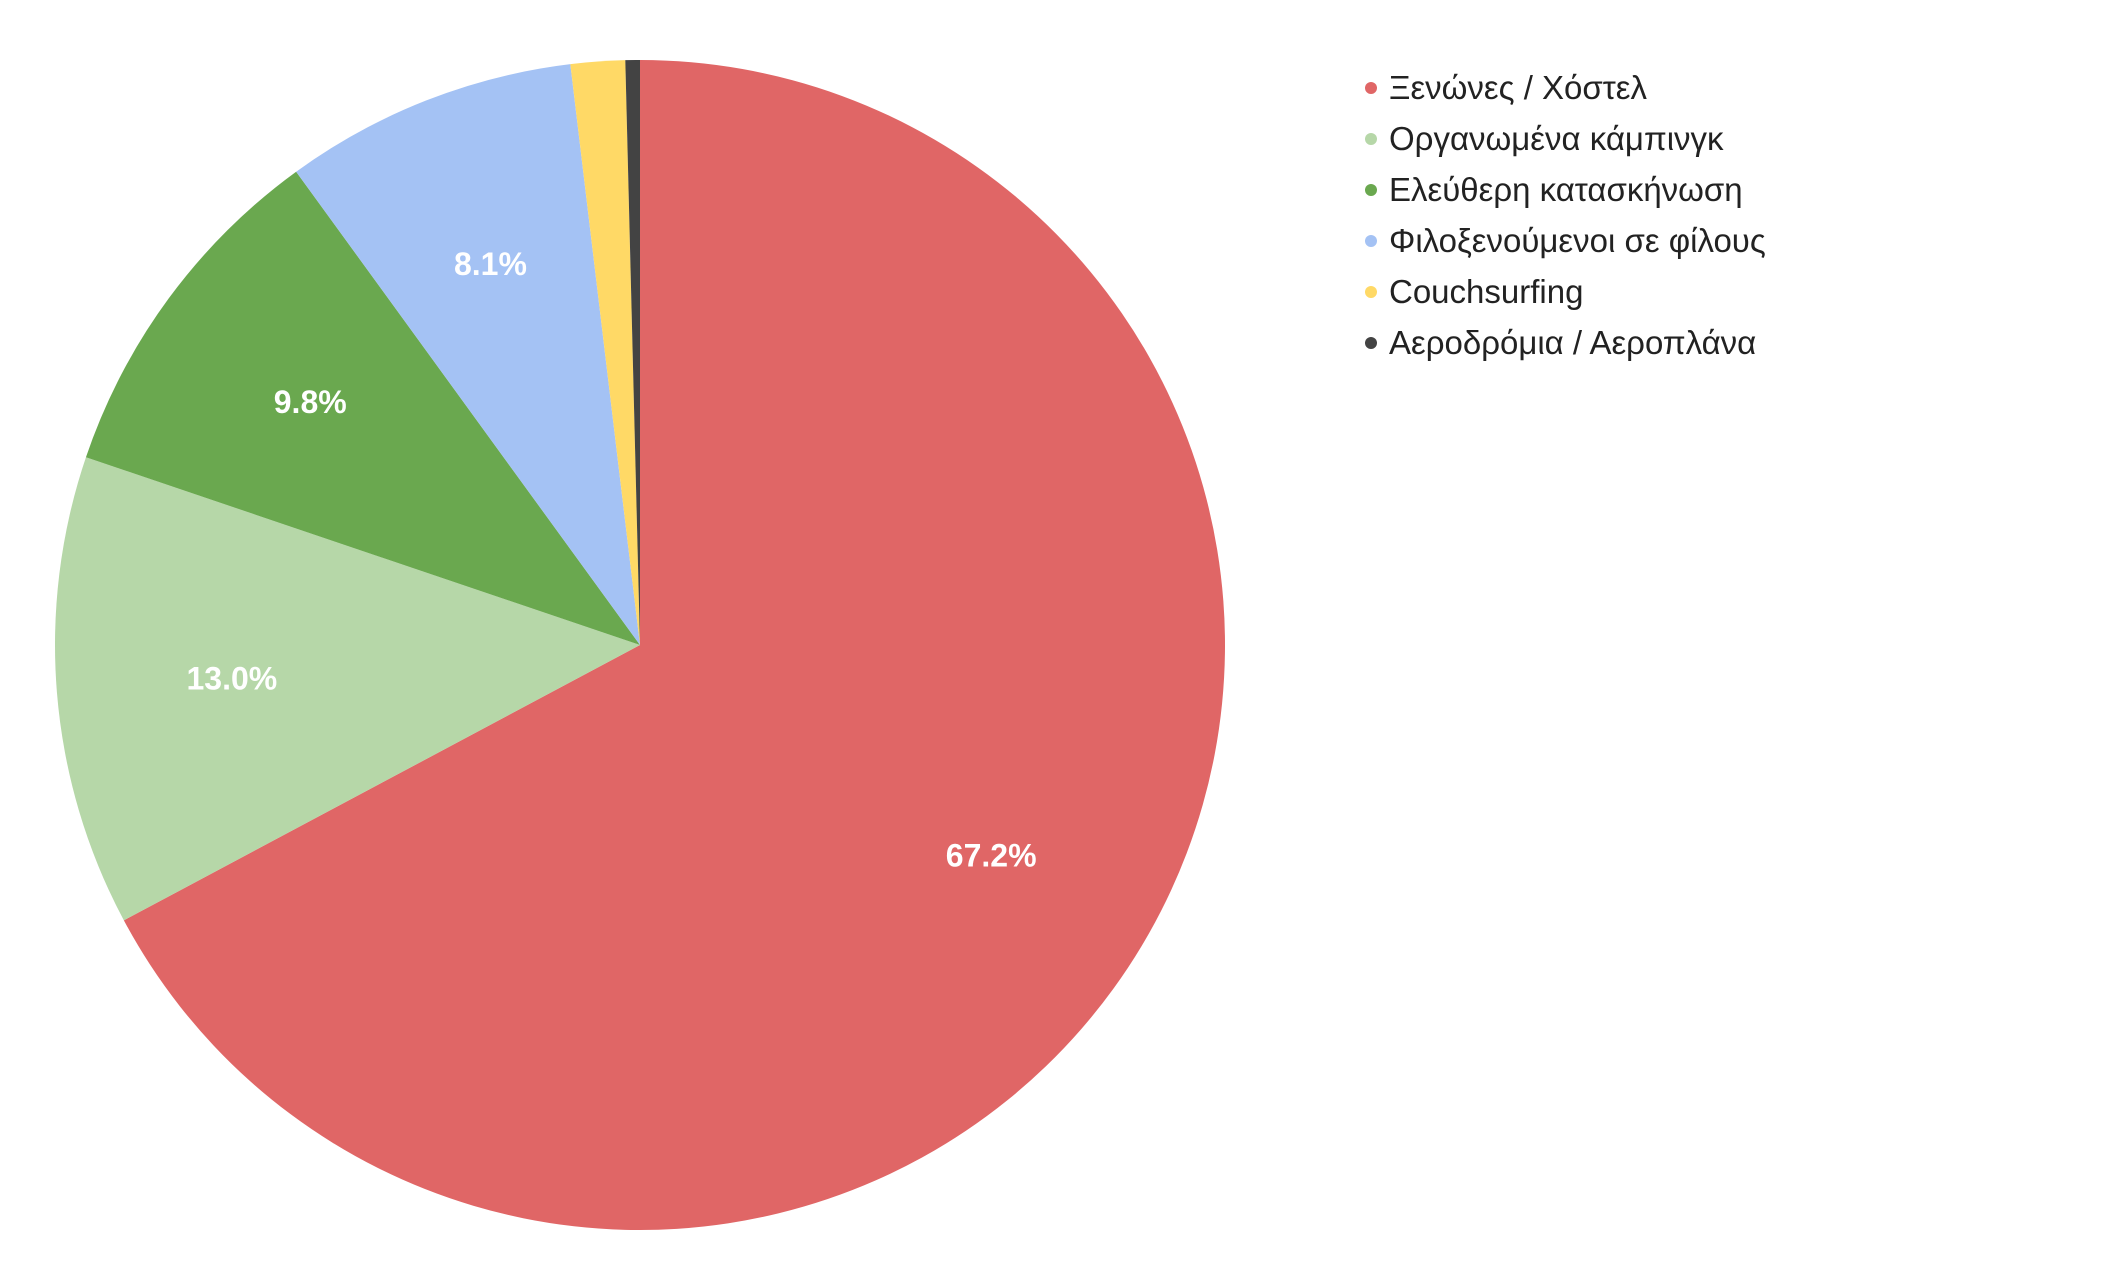 This screenshot has width=2105, height=1284. I want to click on legend-label-1: Οργανωμένα κάμπινγκ, so click(1556, 138).